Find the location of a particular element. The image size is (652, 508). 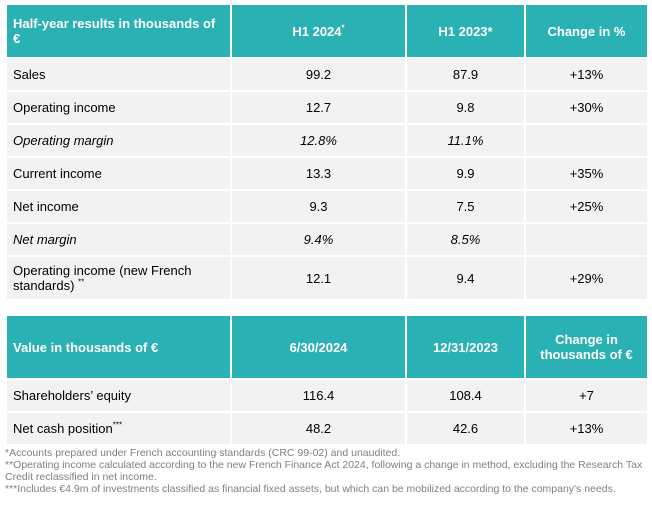

header-date-2023: 12/31/2023 is located at coordinates (465, 347).